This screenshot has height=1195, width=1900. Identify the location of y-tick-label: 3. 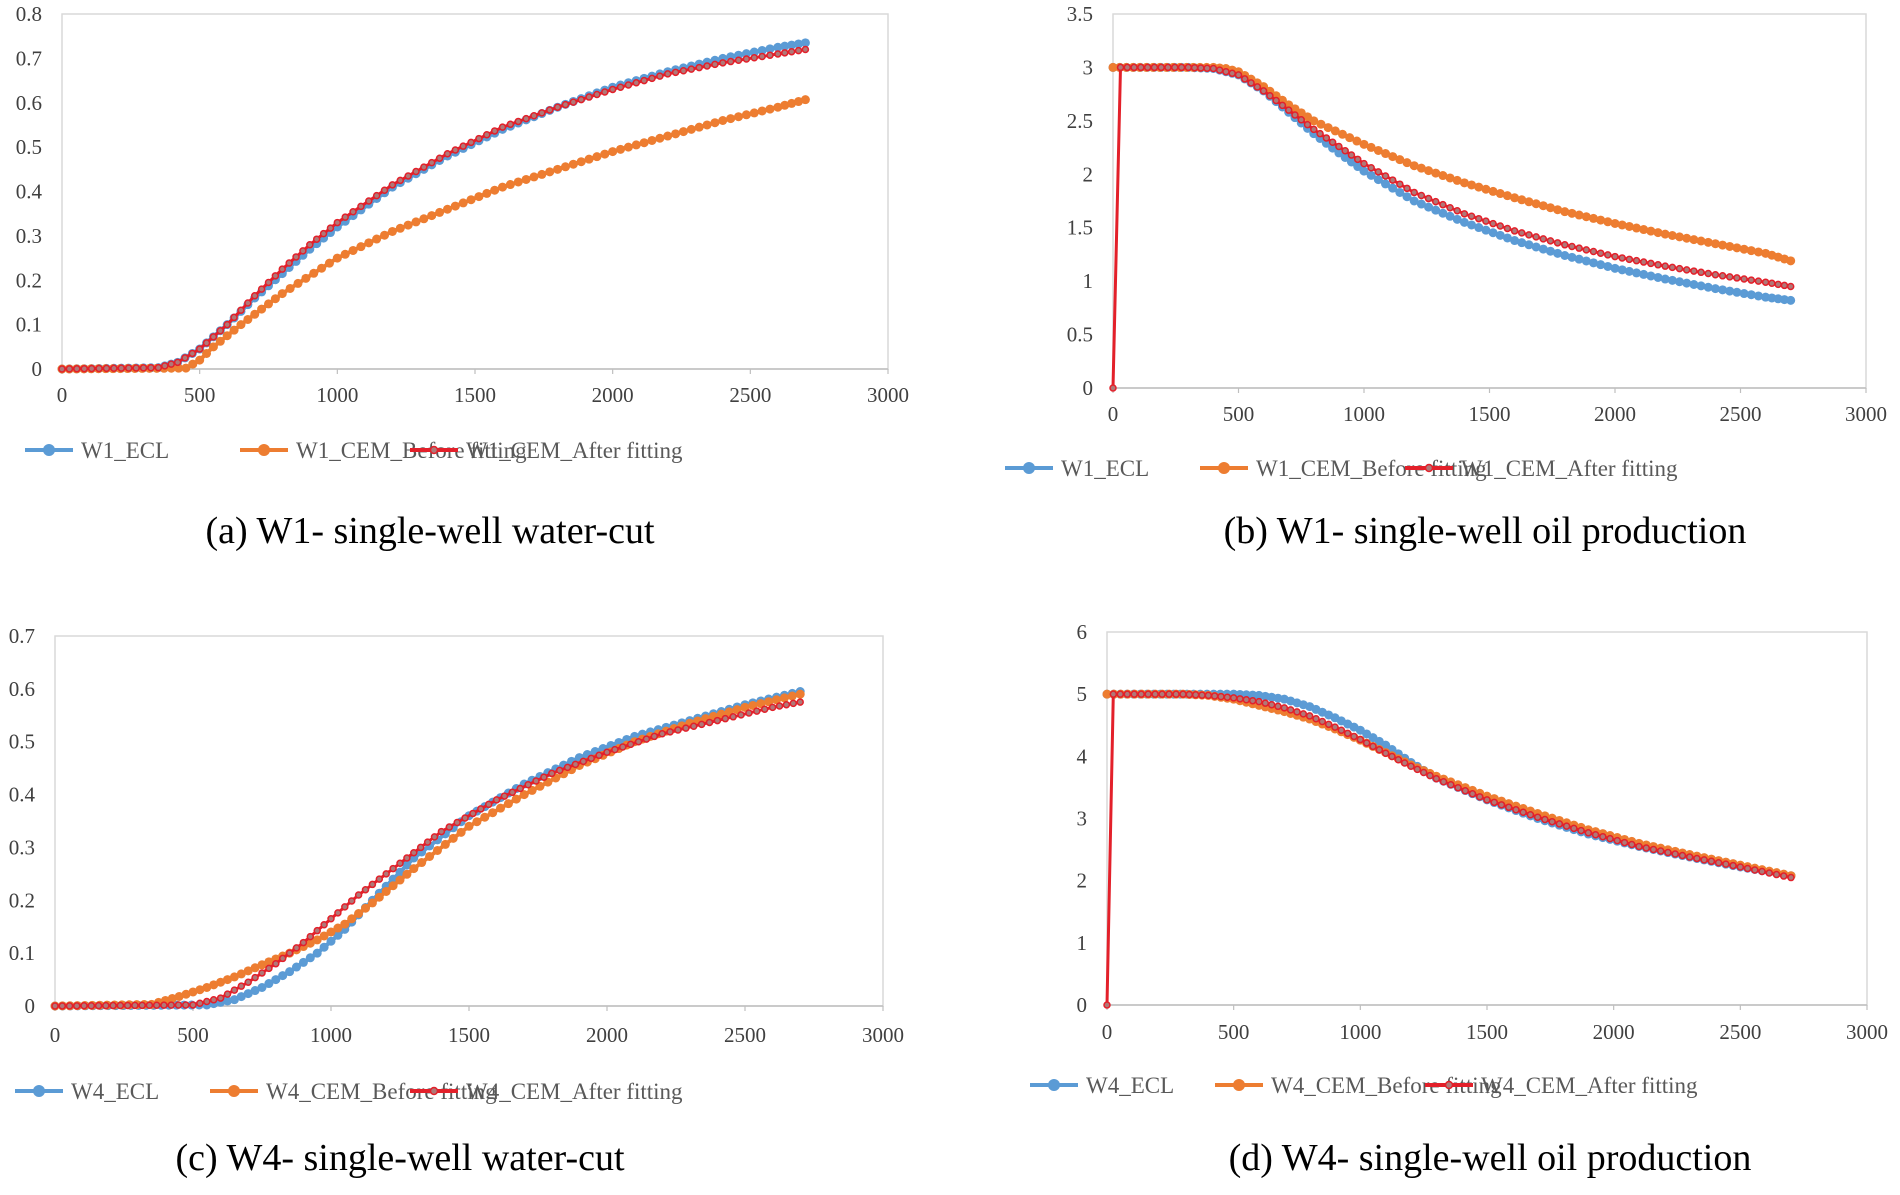
(1088, 67).